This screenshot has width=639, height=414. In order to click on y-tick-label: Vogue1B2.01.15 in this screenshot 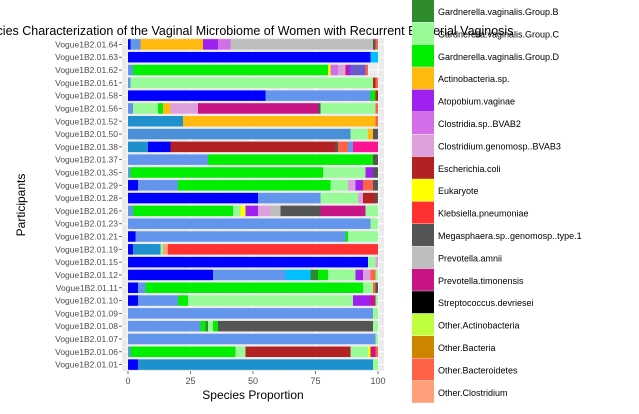, I will do `click(86, 262)`.